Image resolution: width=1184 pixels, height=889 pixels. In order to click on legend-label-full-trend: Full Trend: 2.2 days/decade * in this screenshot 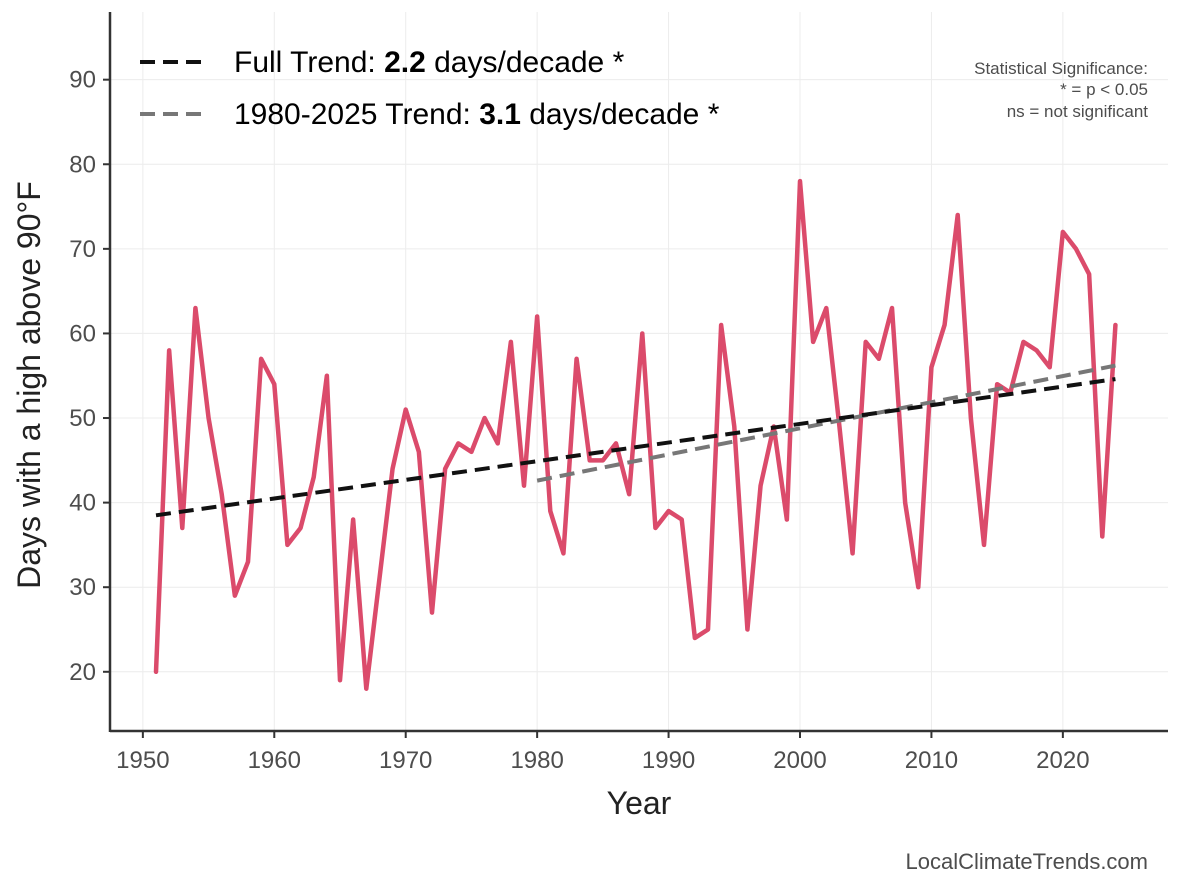, I will do `click(429, 62)`.